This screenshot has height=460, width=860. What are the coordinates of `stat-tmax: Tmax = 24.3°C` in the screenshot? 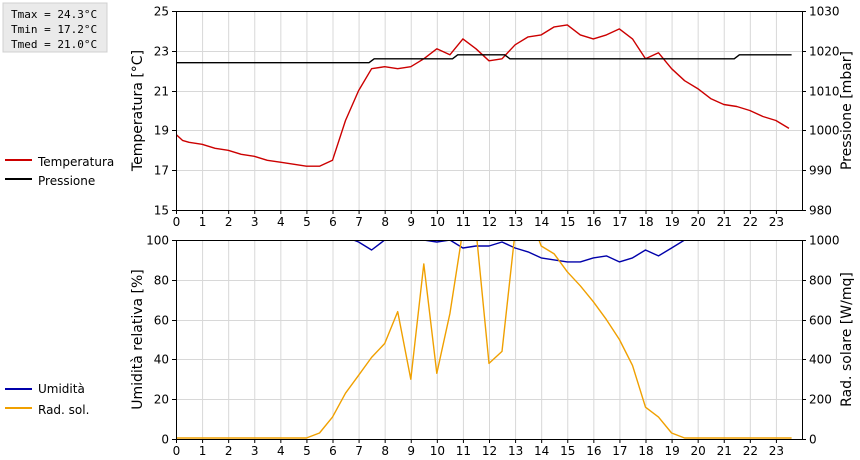 It's located at (54, 14).